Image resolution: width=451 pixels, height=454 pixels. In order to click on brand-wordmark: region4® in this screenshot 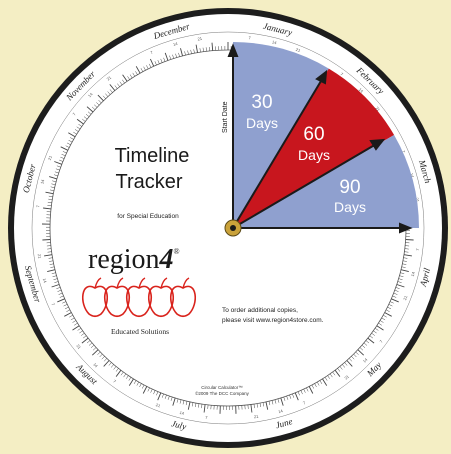, I will do `click(134, 259)`.